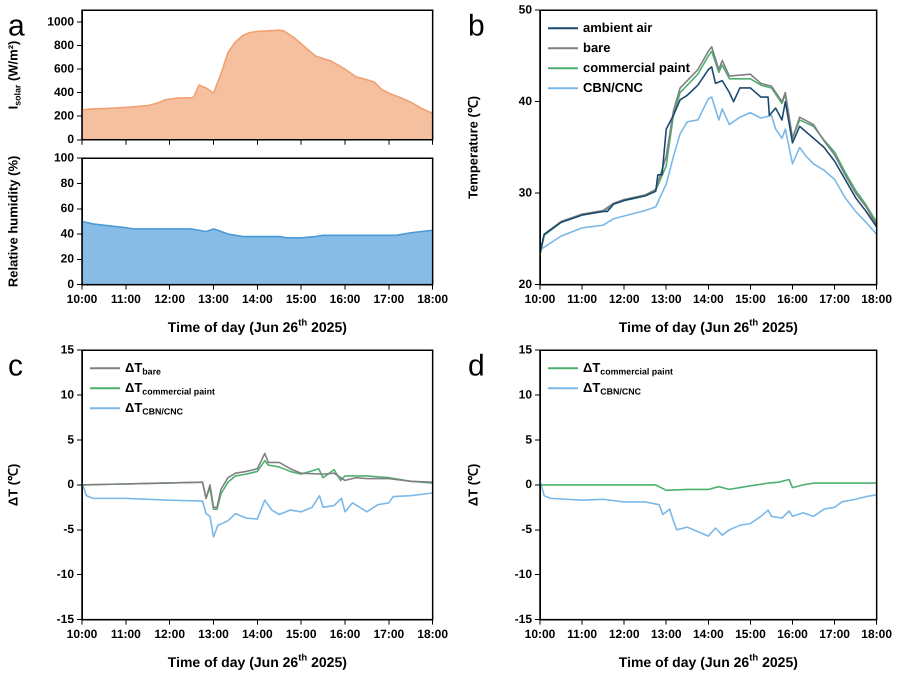 This screenshot has width=912, height=675. I want to click on y-axis-title: Relative humidity (%), so click(13, 222).